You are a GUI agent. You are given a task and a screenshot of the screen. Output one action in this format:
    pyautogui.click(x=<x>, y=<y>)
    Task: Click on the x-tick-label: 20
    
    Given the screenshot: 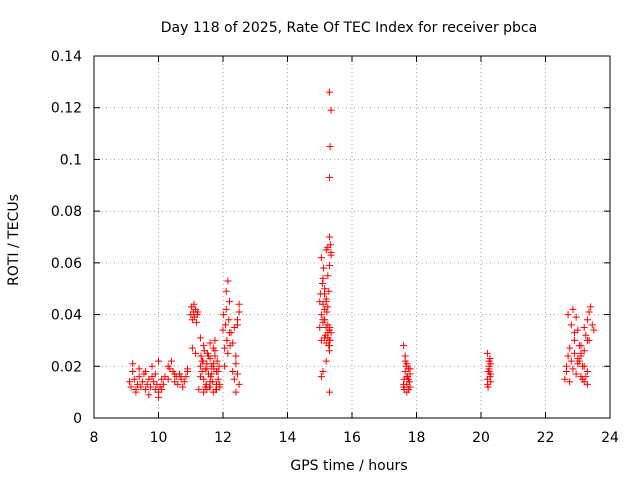 What is the action you would take?
    pyautogui.click(x=481, y=438)
    